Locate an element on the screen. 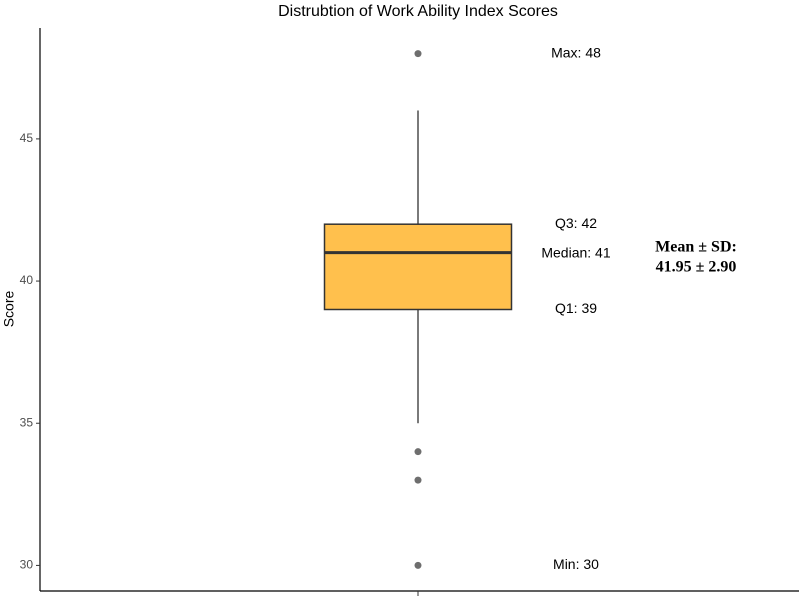 This screenshot has width=799, height=597. box is located at coordinates (418, 267).